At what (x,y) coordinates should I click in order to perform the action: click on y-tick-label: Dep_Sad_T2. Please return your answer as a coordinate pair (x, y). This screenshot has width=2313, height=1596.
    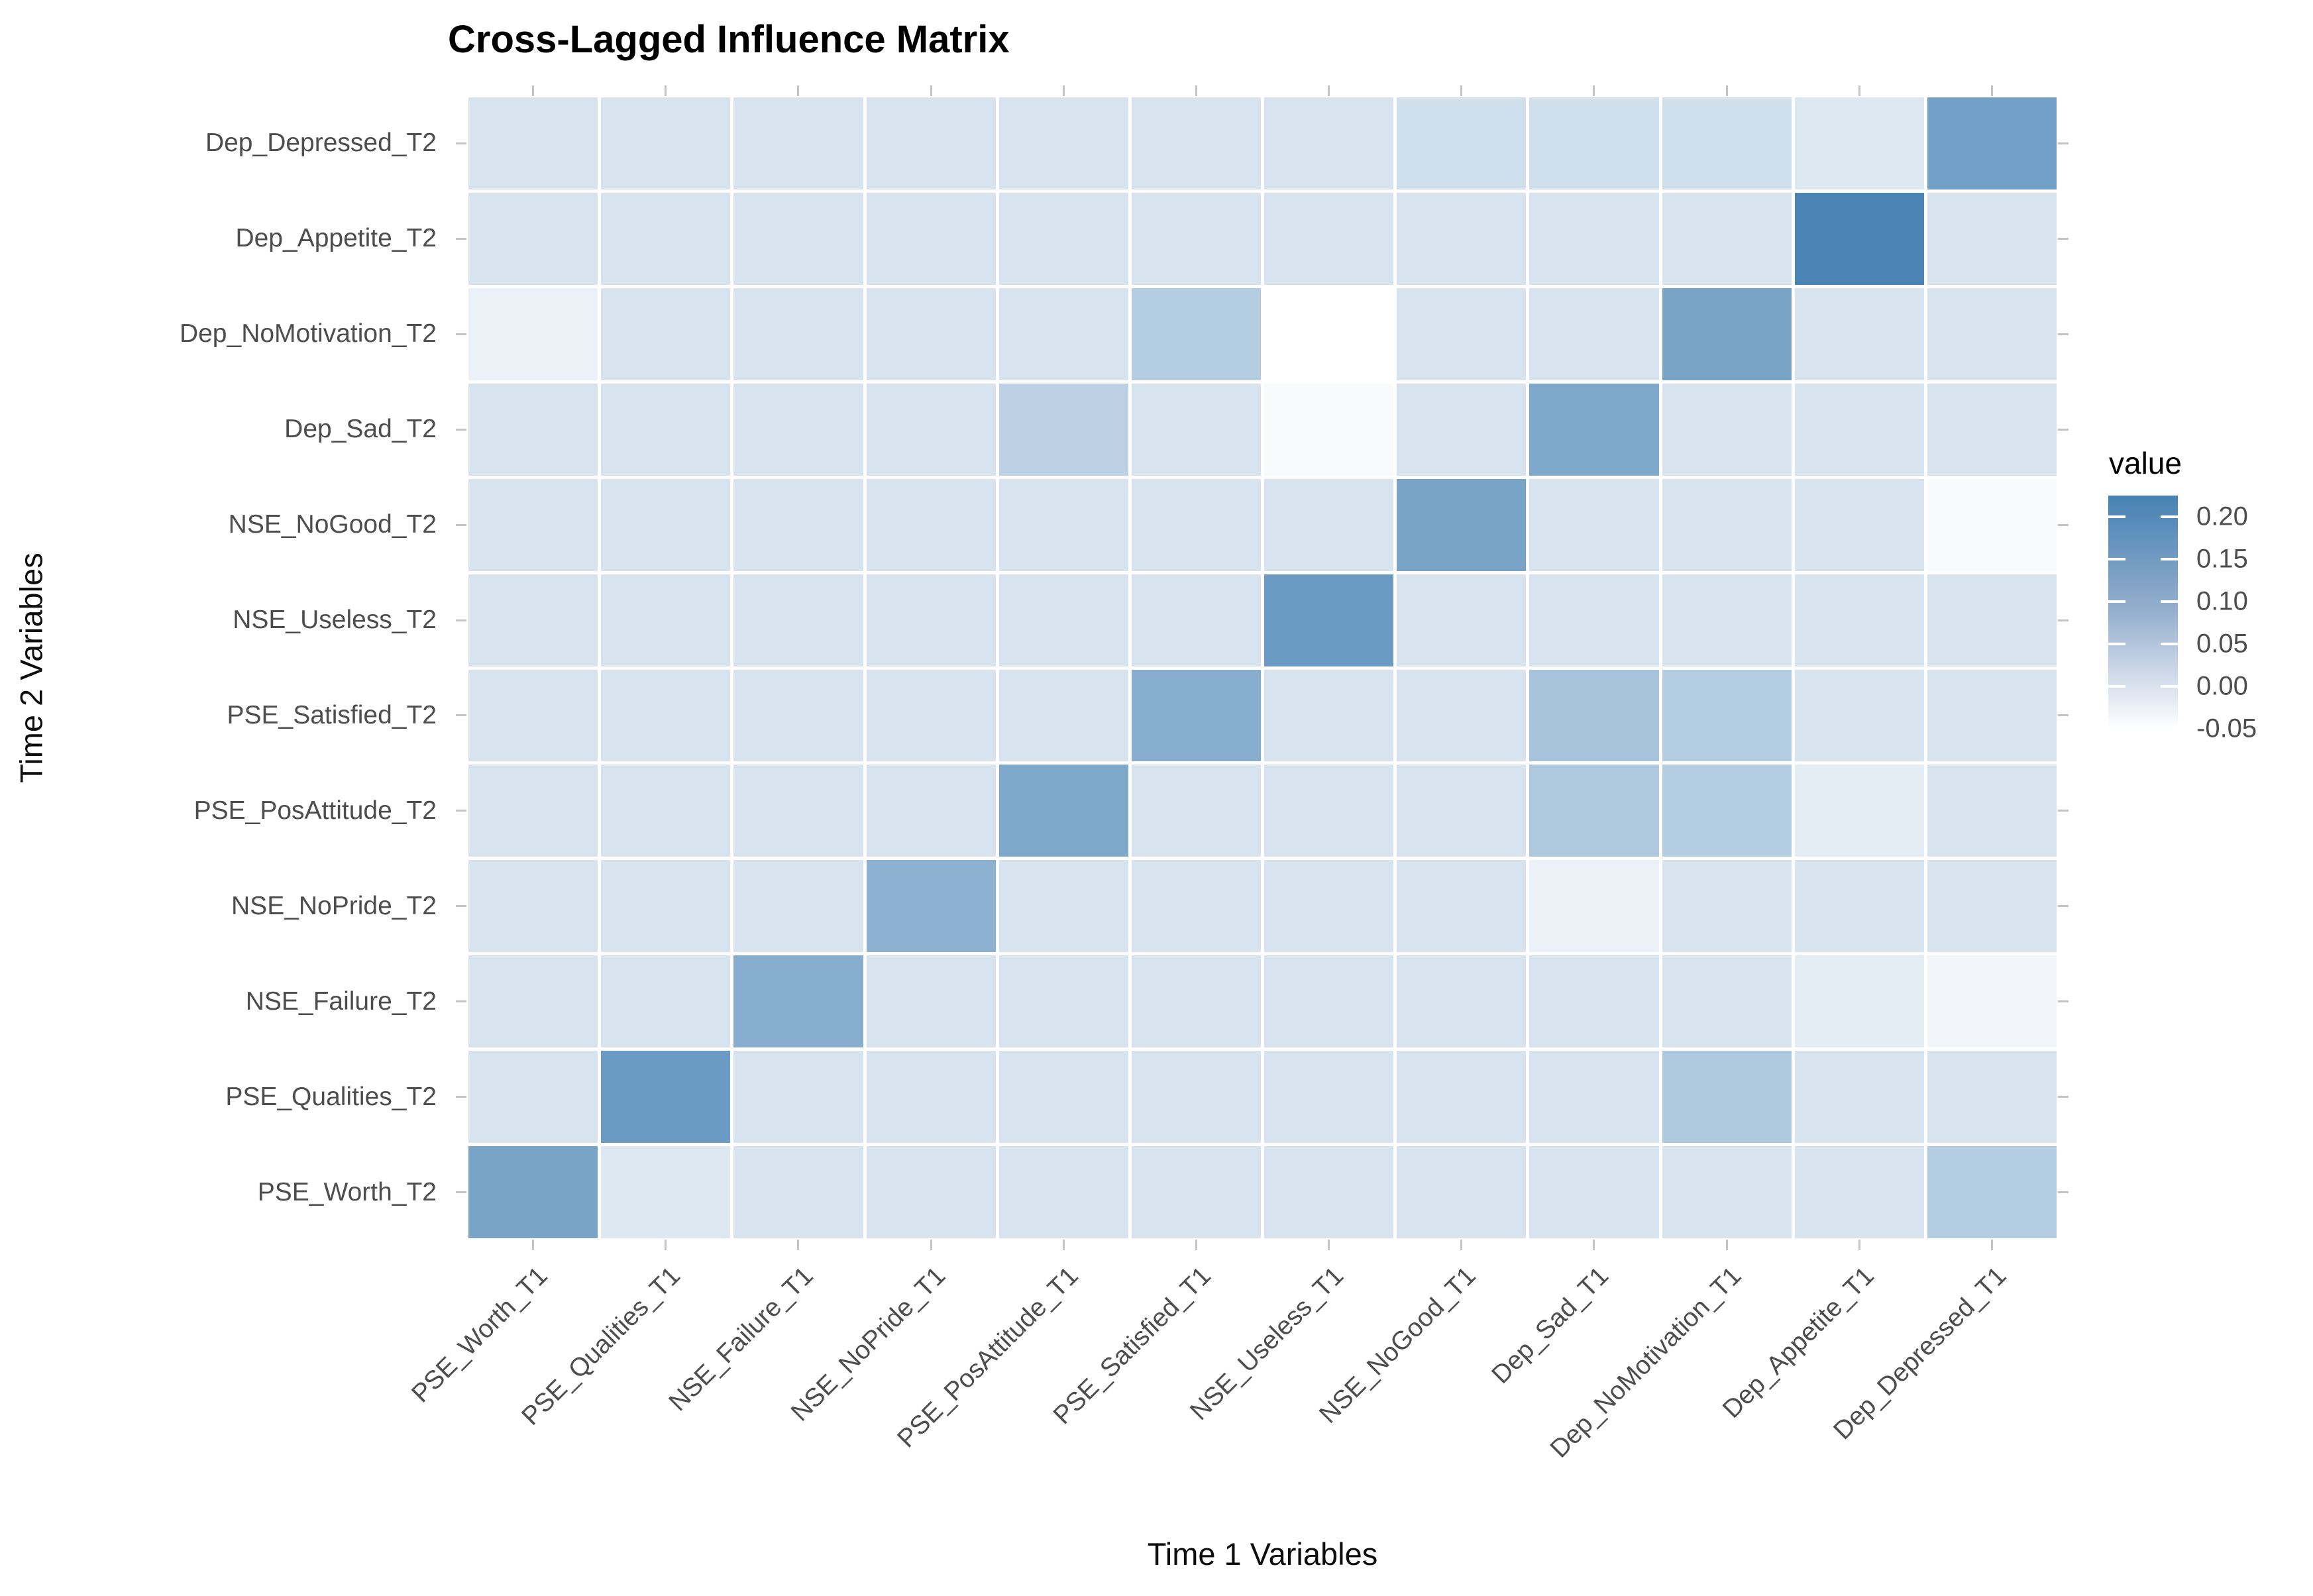
    Looking at the image, I should click on (360, 429).